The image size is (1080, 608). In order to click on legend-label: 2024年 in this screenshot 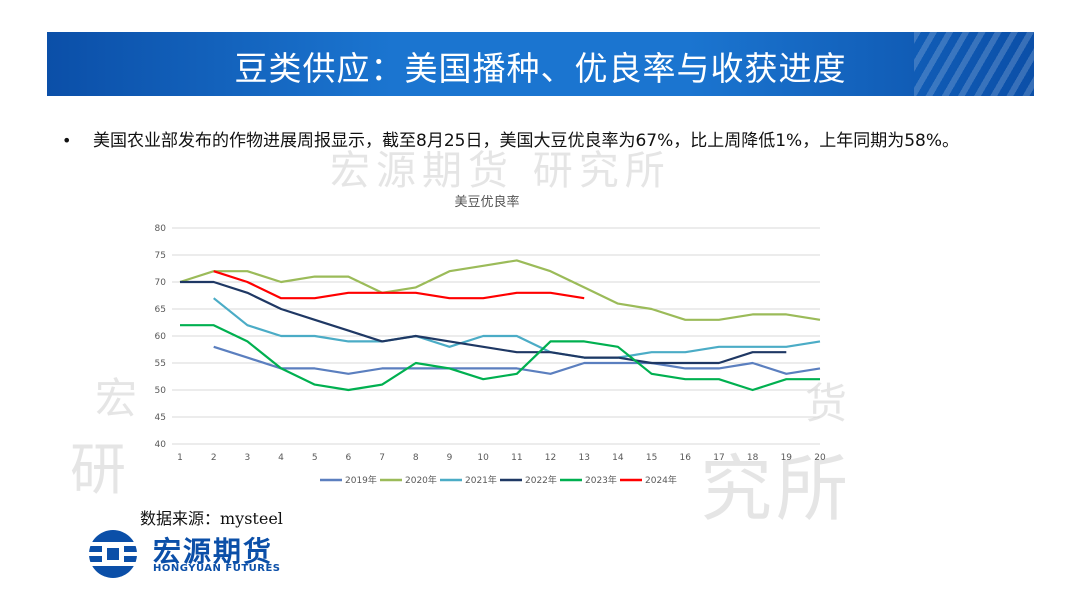, I will do `click(661, 480)`.